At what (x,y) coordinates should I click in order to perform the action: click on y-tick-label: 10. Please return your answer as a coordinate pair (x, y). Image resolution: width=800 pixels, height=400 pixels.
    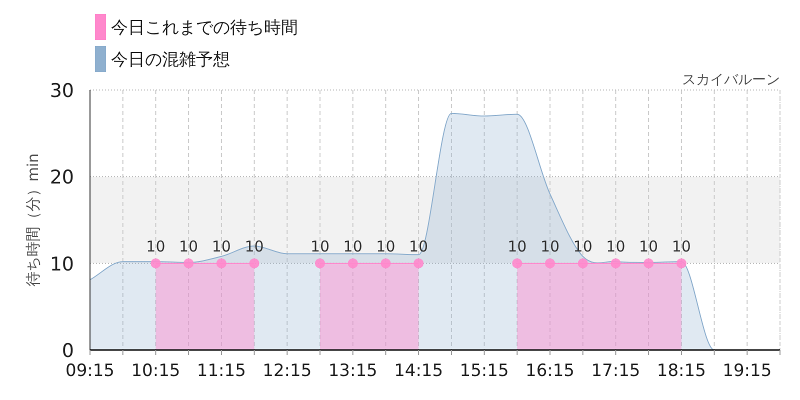
    Looking at the image, I should click on (62, 264).